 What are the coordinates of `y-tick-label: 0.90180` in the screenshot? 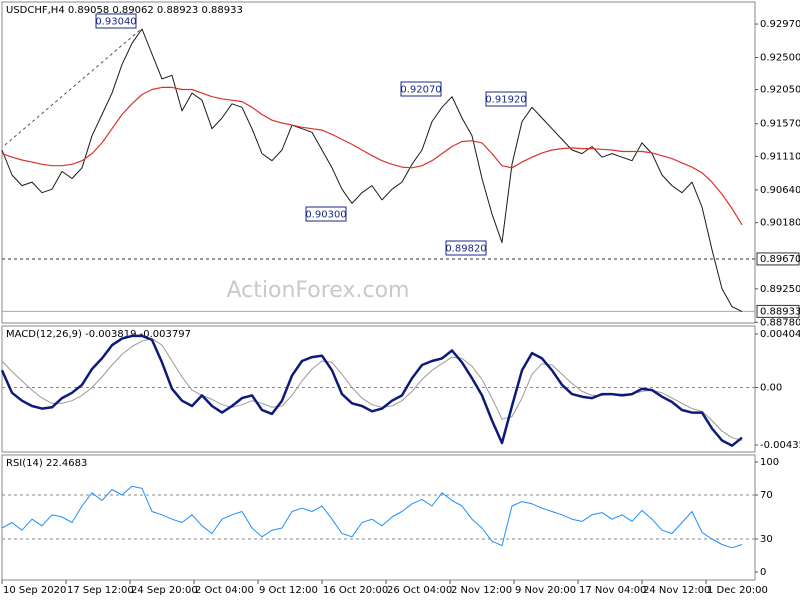 It's located at (780, 223).